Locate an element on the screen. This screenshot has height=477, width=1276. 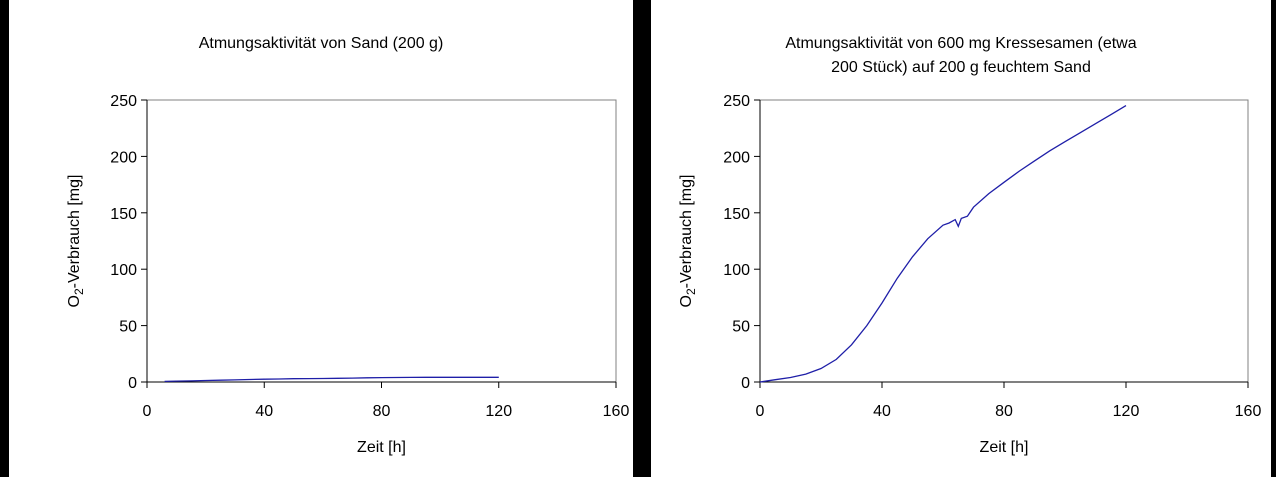
chart-title-line: Atmungsaktivität von Sand (200 g) is located at coordinates (321, 43).